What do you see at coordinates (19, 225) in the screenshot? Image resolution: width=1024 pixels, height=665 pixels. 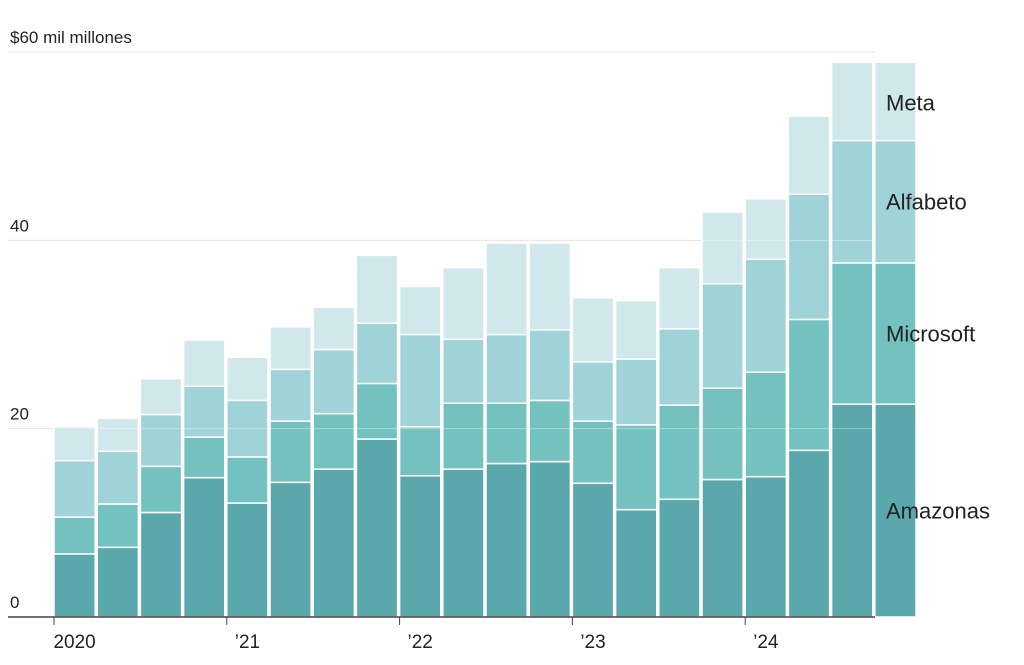 I see `y-tick-label: 40` at bounding box center [19, 225].